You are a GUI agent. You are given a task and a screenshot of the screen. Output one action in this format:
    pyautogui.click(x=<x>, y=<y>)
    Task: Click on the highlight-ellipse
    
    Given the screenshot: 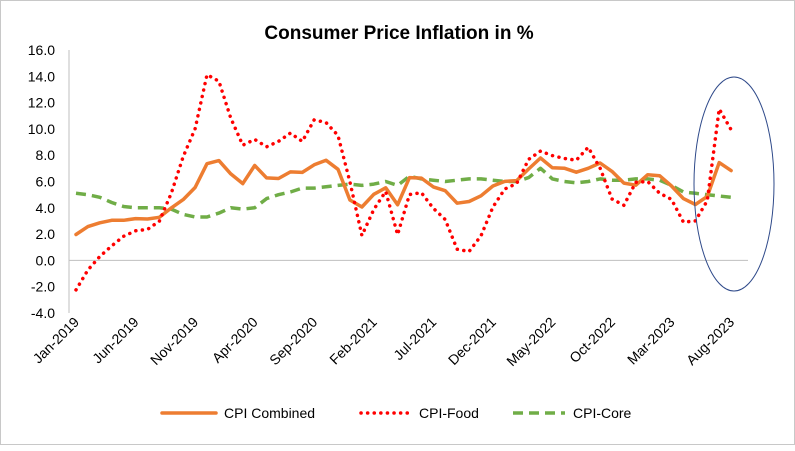 What is the action you would take?
    pyautogui.click(x=734, y=184)
    